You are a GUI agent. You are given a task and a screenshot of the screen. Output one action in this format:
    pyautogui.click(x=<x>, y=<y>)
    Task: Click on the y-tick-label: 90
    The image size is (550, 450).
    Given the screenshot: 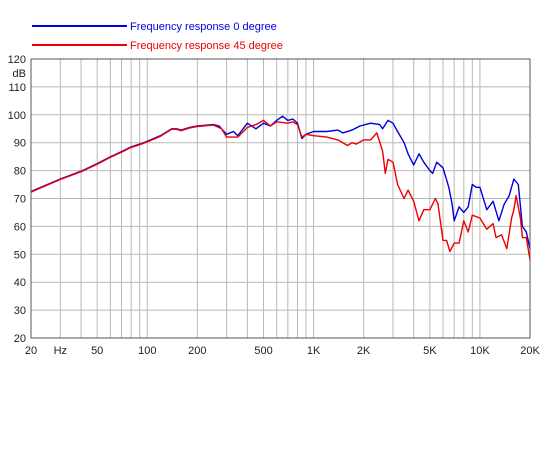 What is the action you would take?
    pyautogui.click(x=20, y=144)
    